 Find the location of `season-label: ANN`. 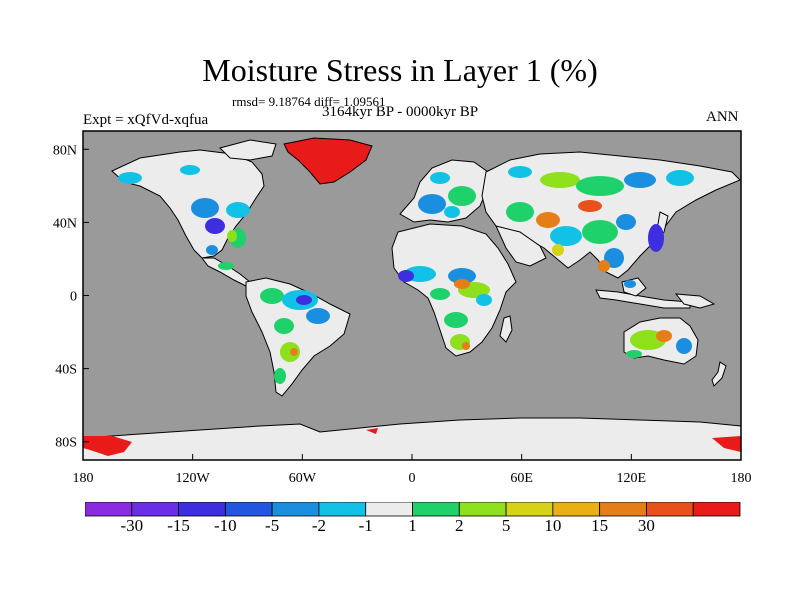

season-label: ANN is located at coordinates (722, 117).